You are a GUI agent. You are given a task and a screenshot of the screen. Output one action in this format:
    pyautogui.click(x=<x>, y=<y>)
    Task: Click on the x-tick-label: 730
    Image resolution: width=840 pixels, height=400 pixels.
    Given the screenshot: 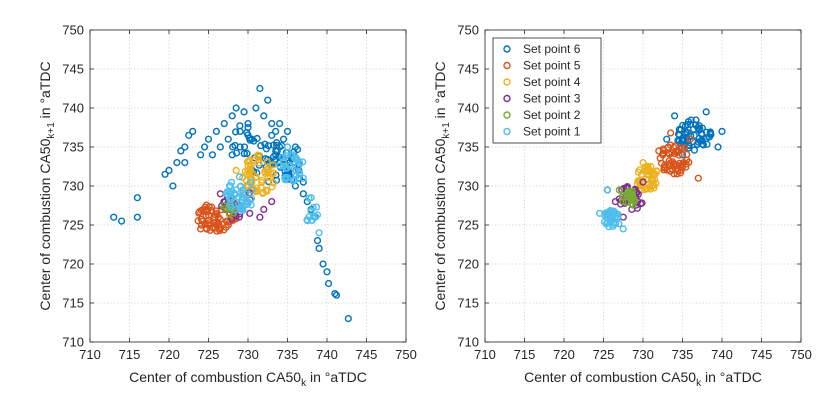 What is the action you would take?
    pyautogui.click(x=643, y=354)
    